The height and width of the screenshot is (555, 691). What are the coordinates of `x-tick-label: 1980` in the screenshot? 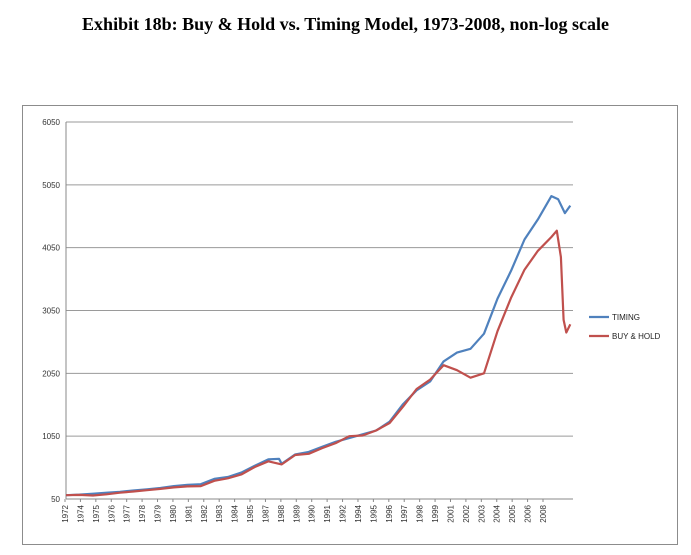 It's located at (173, 513).